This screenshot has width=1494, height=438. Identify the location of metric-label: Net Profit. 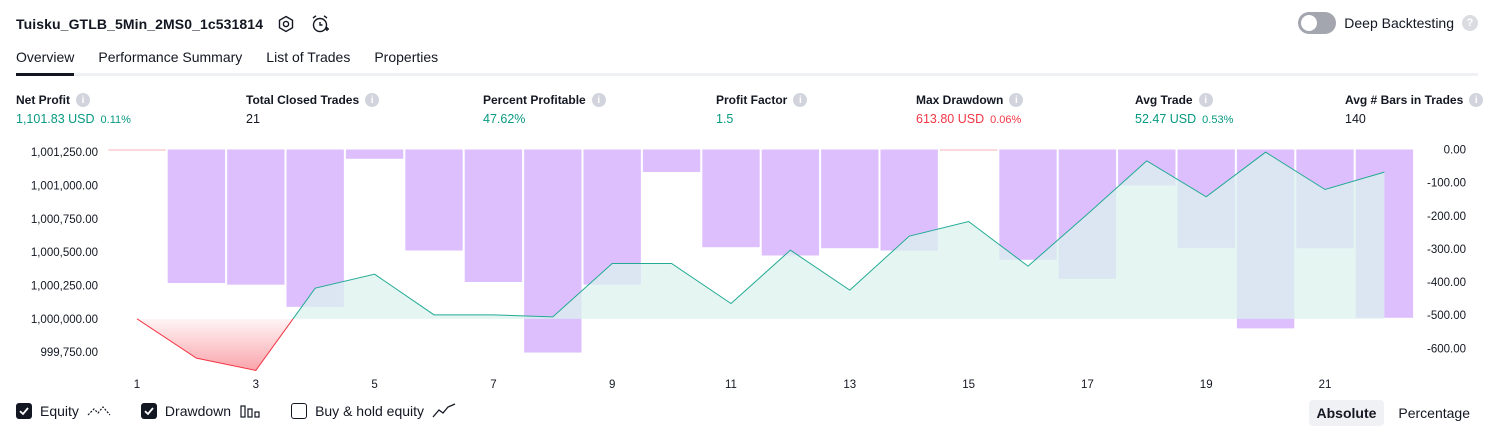
(43, 100).